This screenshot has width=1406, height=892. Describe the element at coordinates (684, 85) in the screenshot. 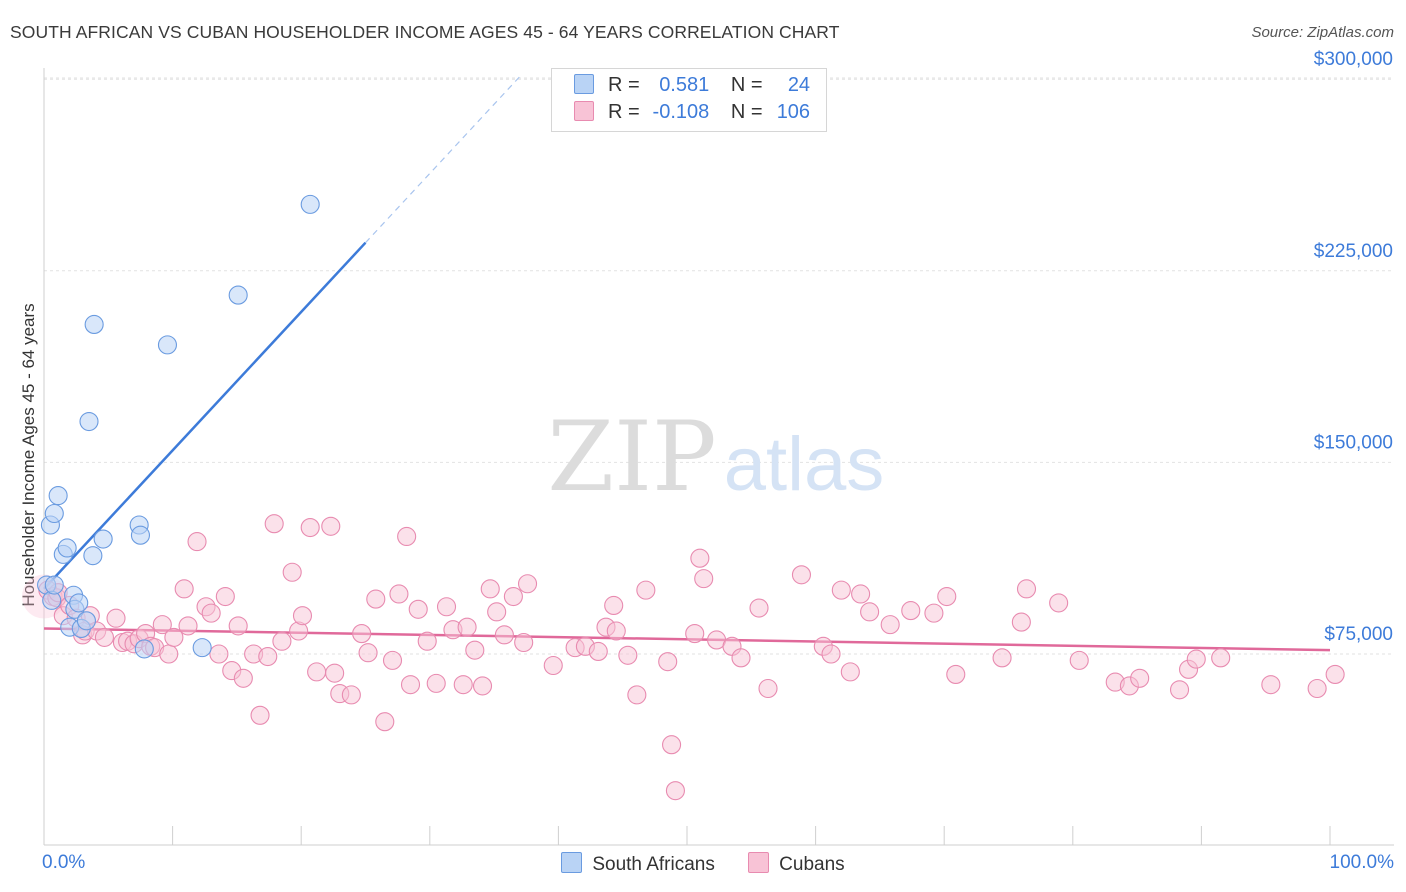

I see `r-value: 0.581` at that location.